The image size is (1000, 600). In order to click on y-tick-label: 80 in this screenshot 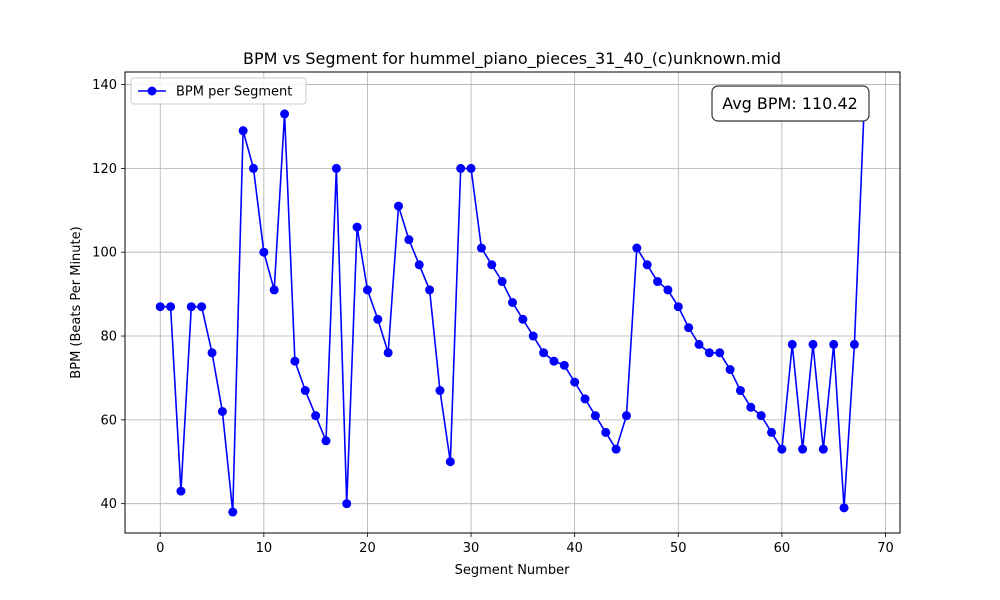, I will do `click(108, 337)`.